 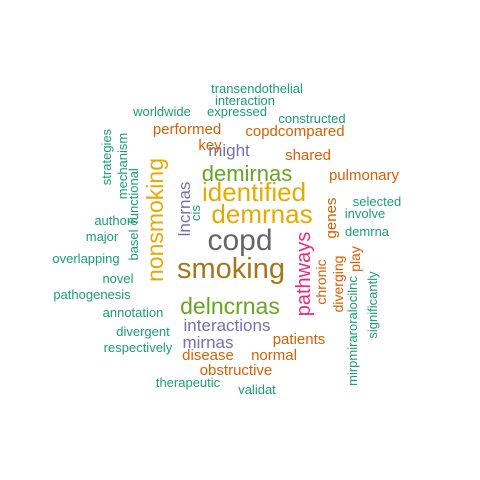 What do you see at coordinates (261, 214) in the screenshot?
I see `word-demrnas: demrnas` at bounding box center [261, 214].